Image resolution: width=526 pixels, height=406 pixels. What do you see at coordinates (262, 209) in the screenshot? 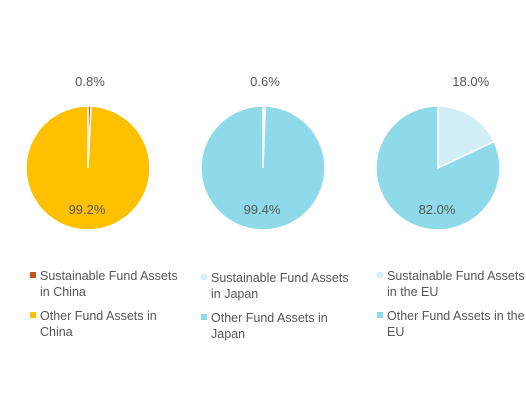
I see `data-label-japan-other: 99.4%` at bounding box center [262, 209].